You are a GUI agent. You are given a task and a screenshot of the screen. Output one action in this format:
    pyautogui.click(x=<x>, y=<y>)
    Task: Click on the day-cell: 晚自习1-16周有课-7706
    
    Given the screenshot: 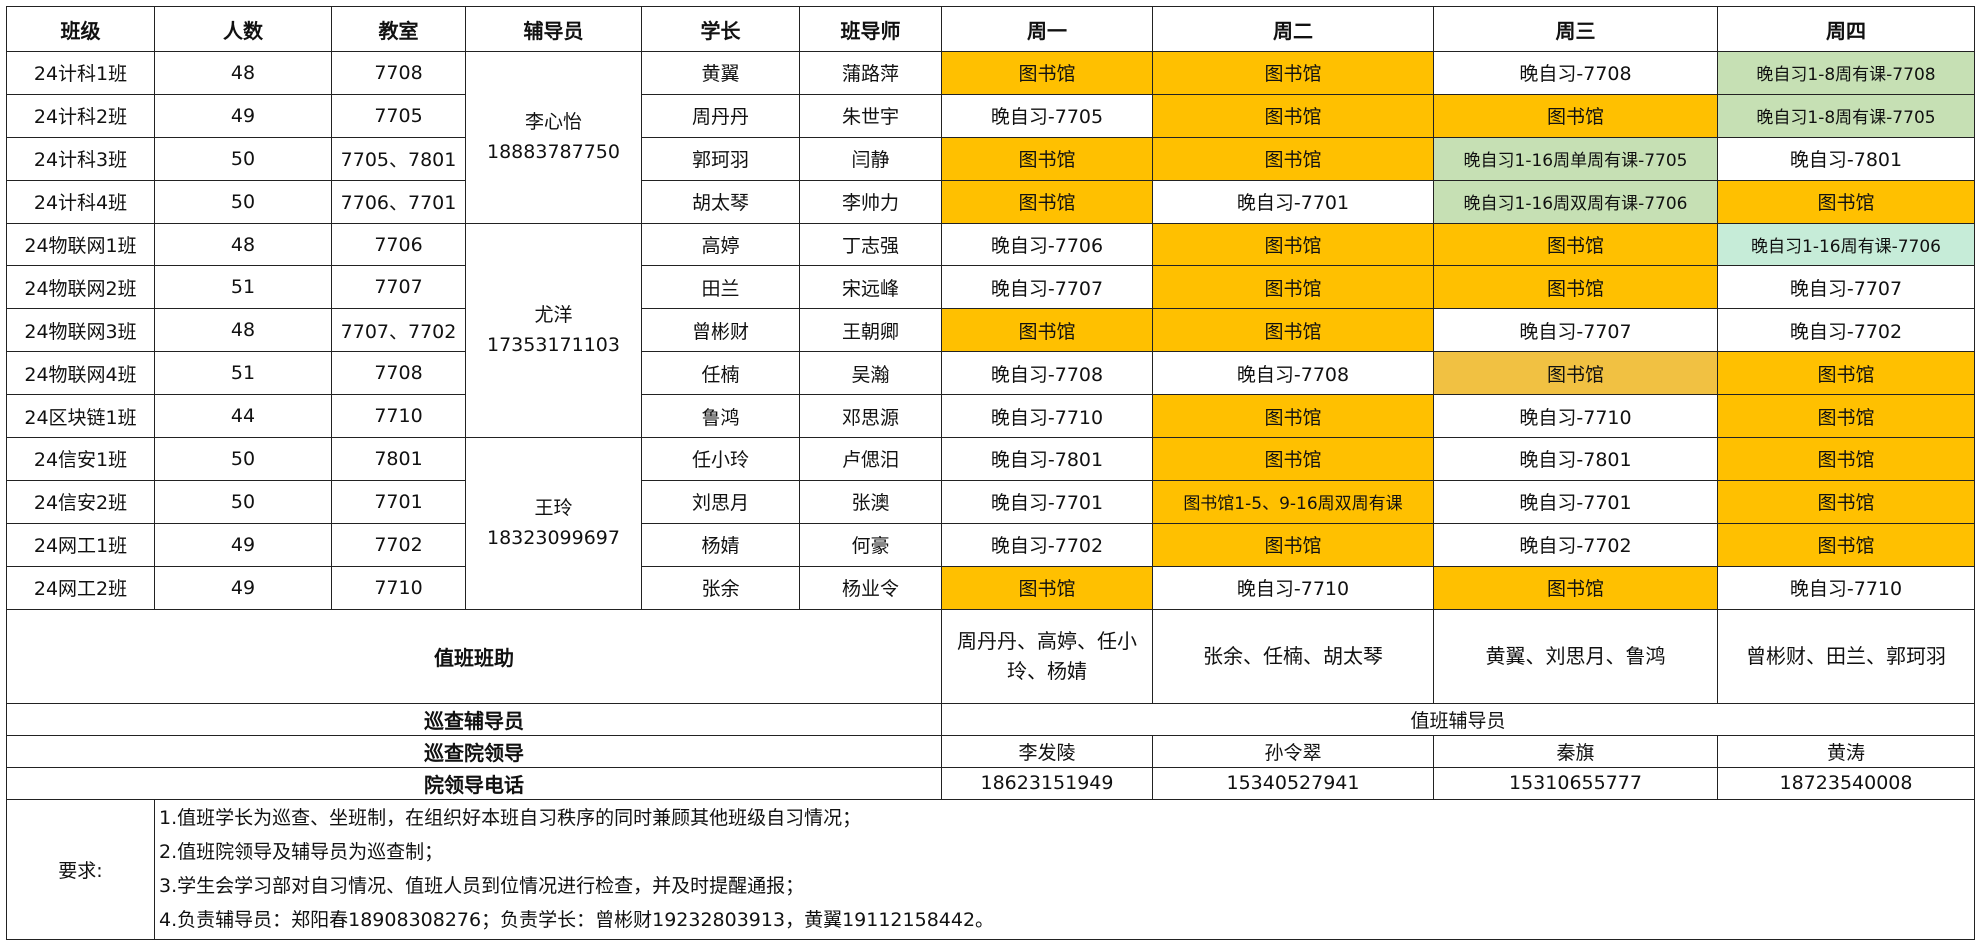 What is the action you would take?
    pyautogui.click(x=1846, y=244)
    